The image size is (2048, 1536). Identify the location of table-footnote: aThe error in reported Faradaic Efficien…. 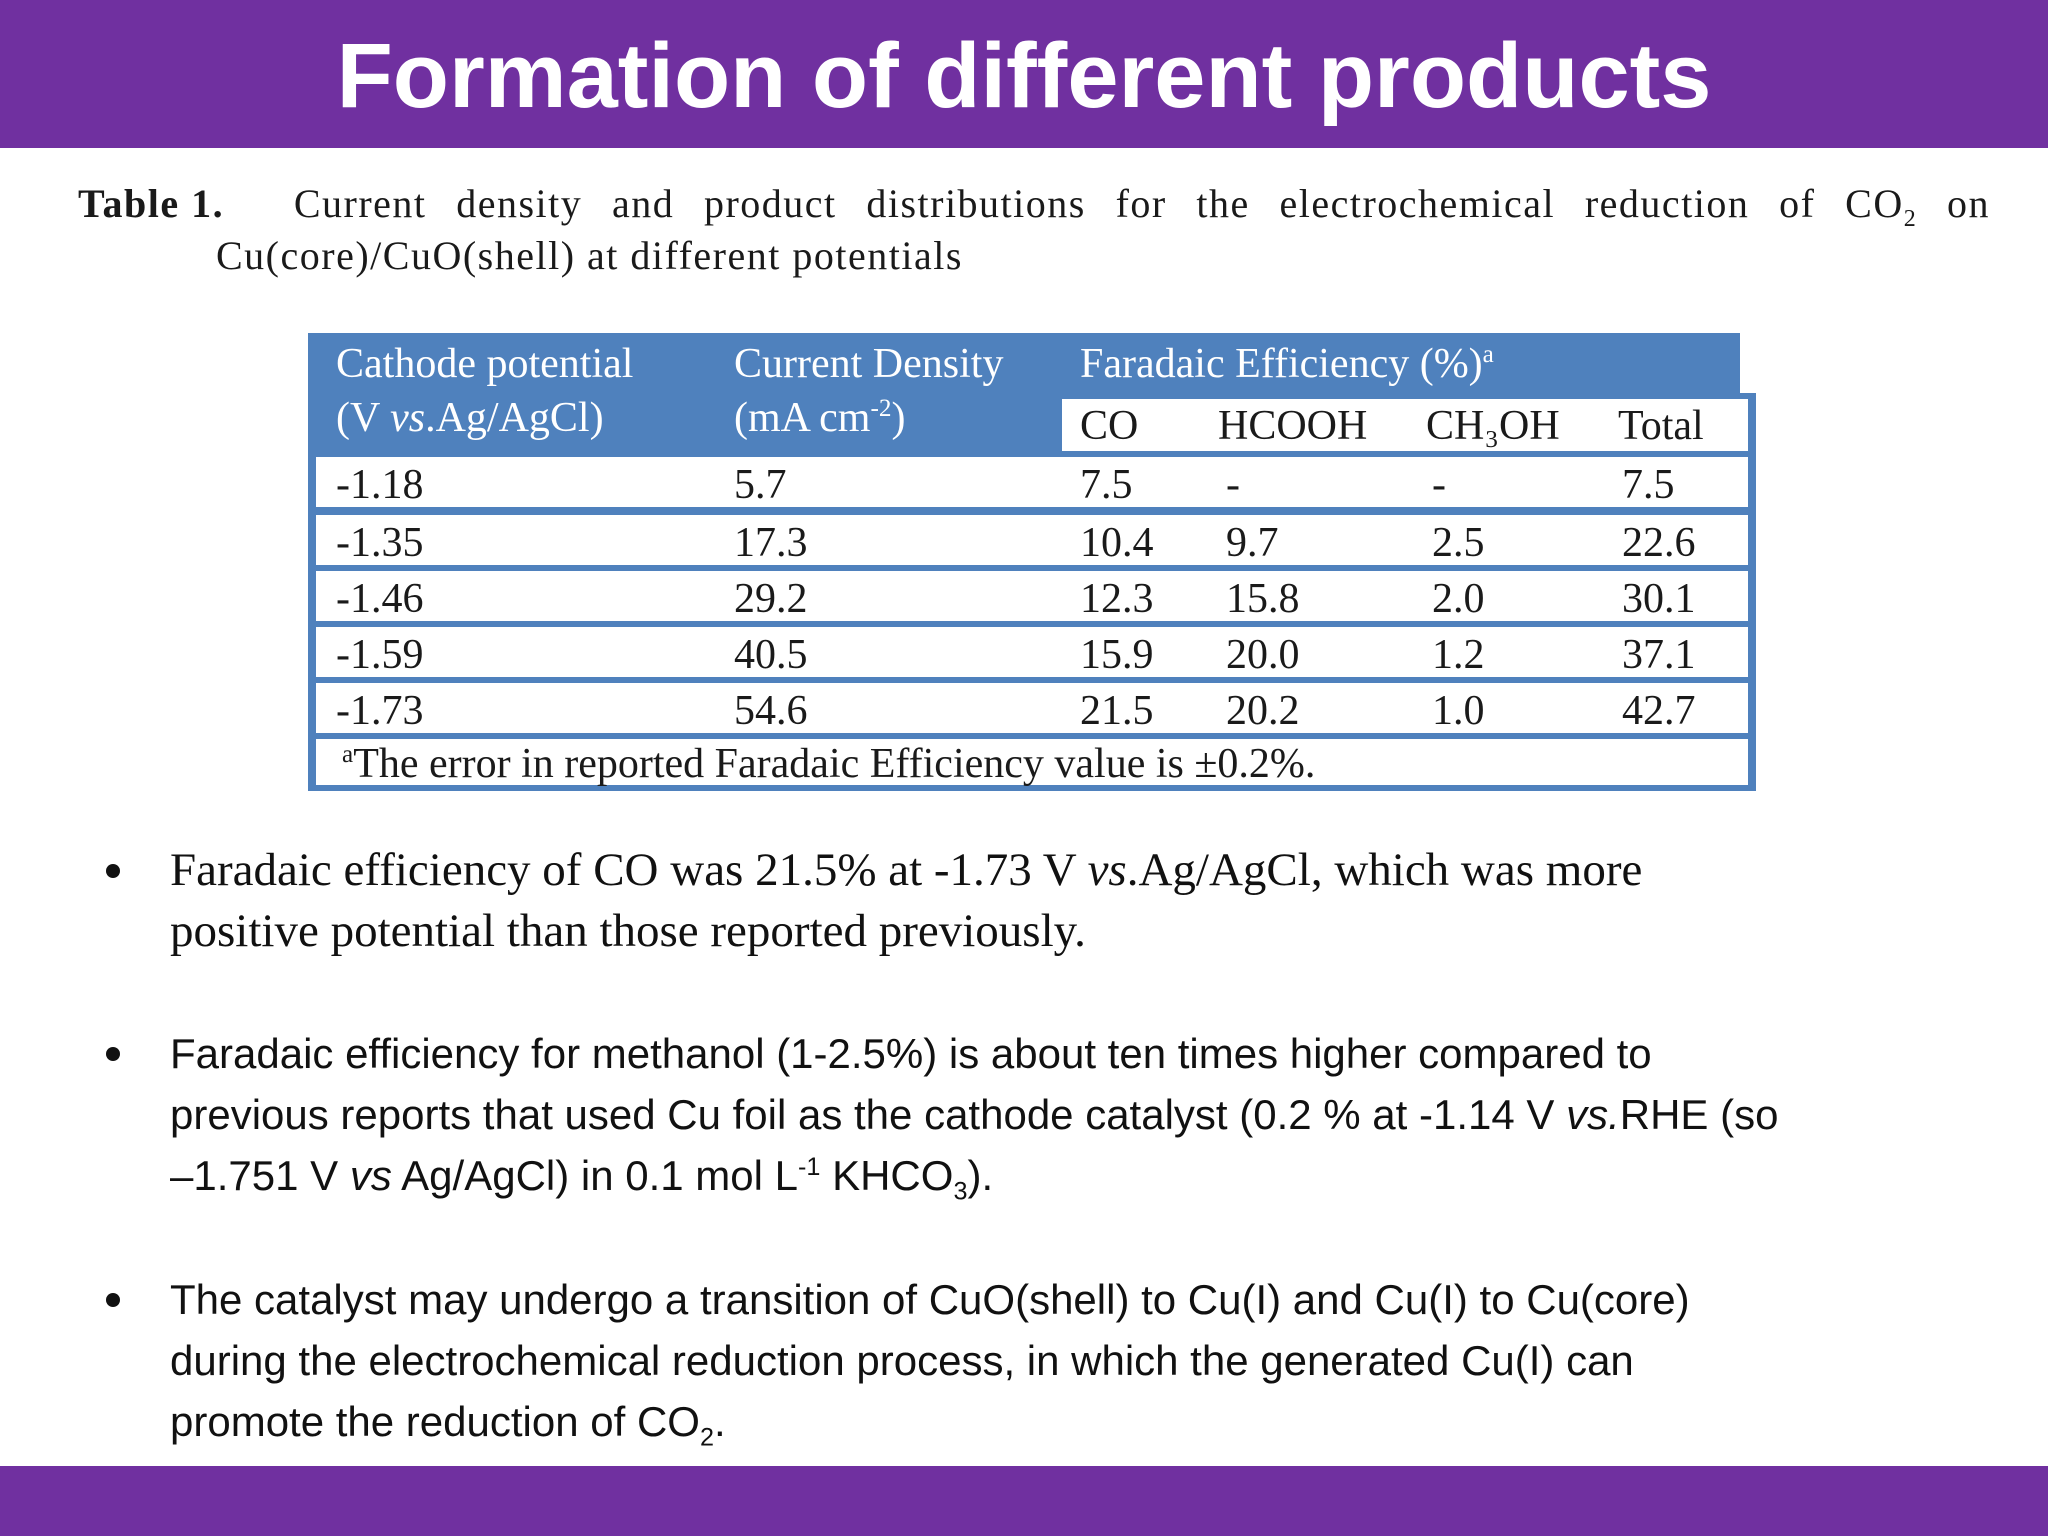
(829, 764).